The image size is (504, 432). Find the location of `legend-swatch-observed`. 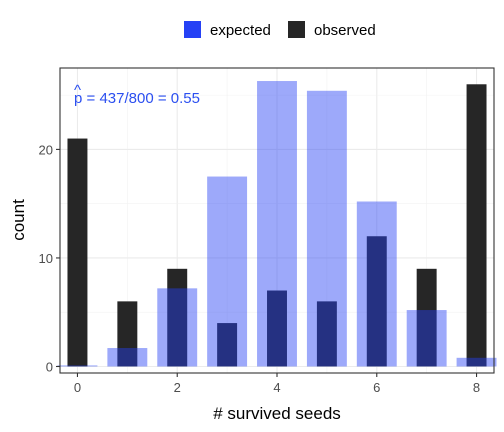

legend-swatch-observed is located at coordinates (296, 29).